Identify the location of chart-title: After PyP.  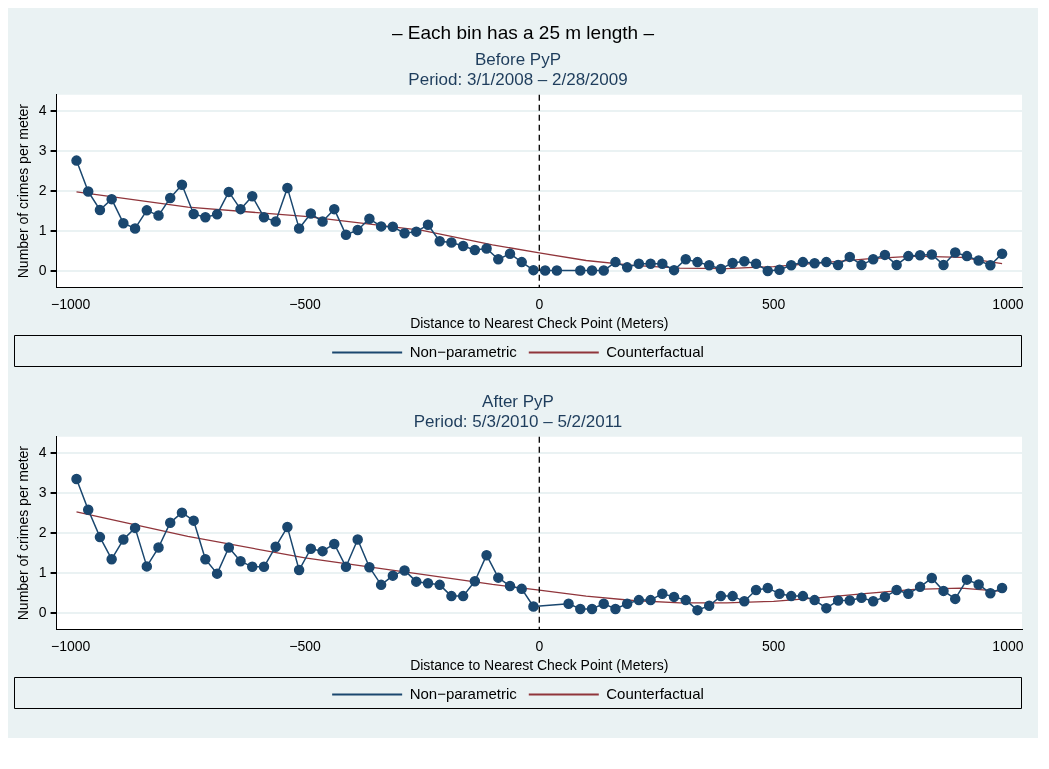
(518, 401).